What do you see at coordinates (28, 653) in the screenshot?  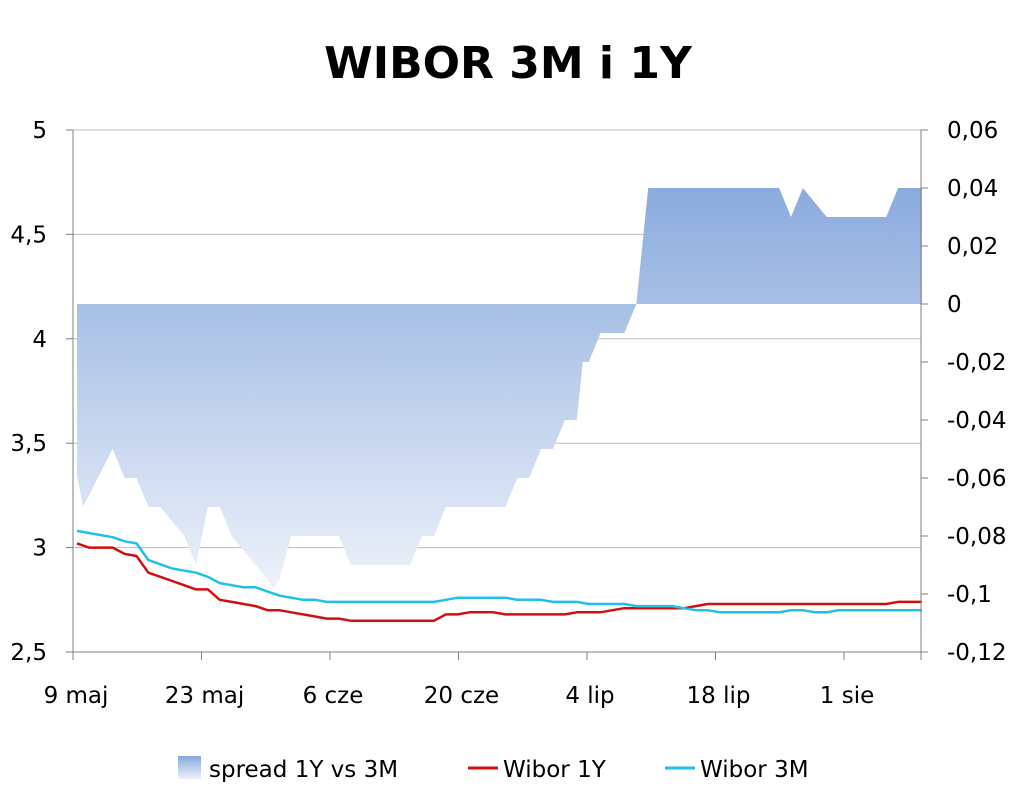 I see `left-tick-label: 2,5` at bounding box center [28, 653].